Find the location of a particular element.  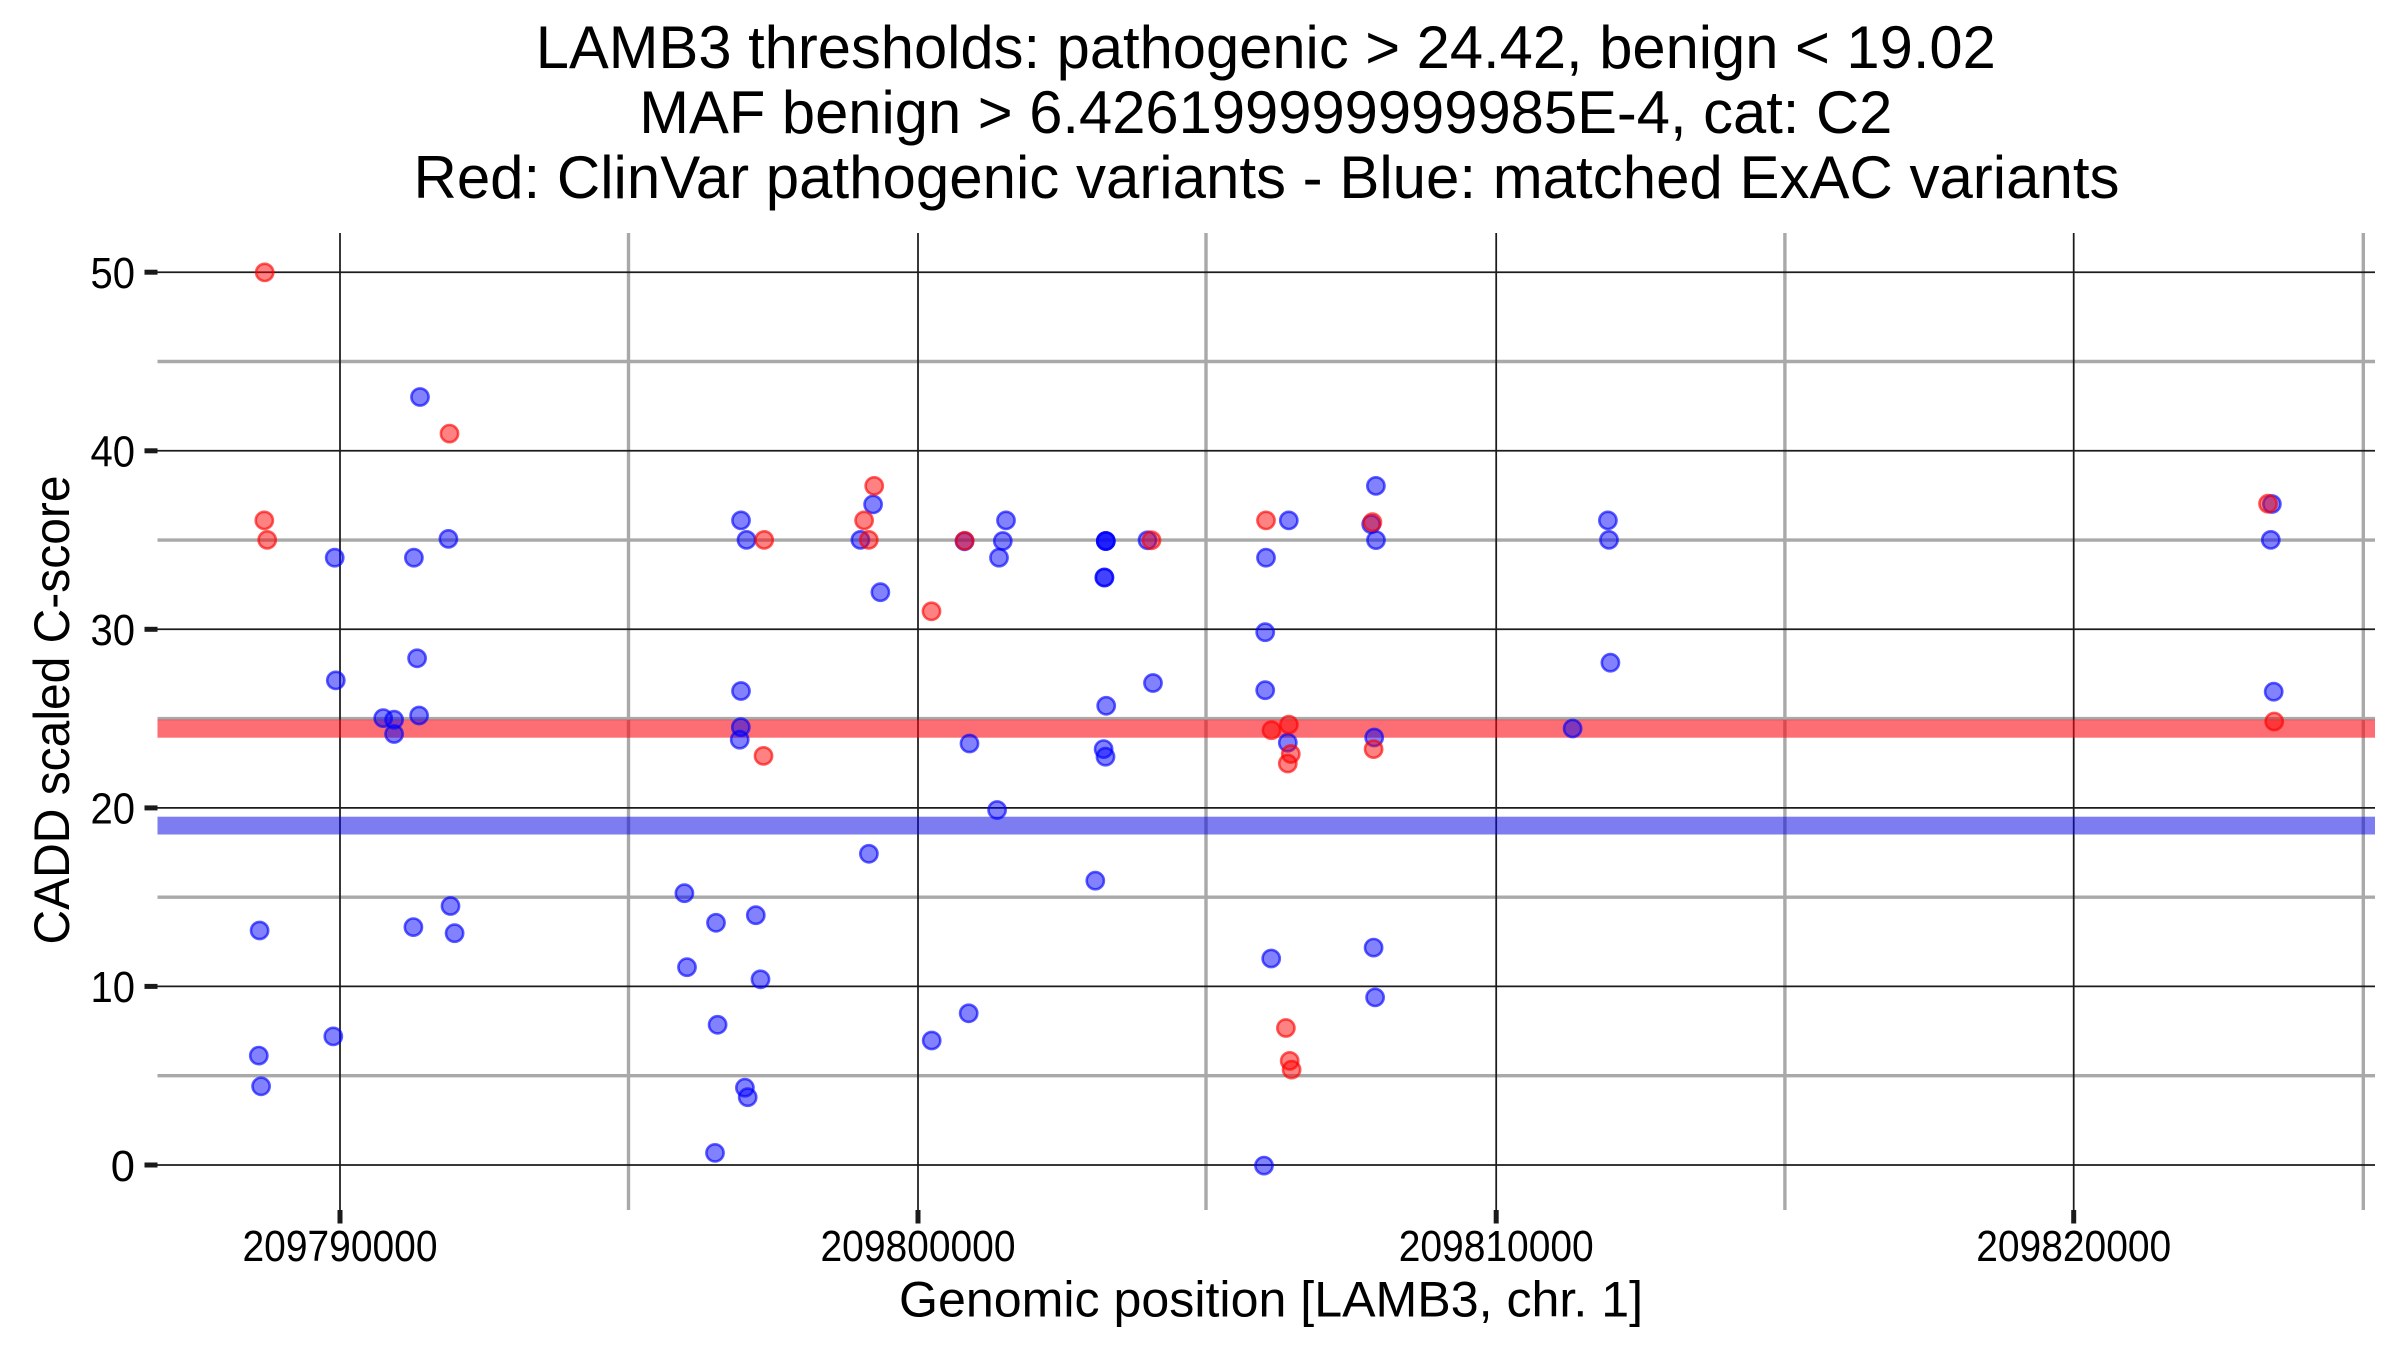

svg-text: 20 is located at coordinates (113, 810).